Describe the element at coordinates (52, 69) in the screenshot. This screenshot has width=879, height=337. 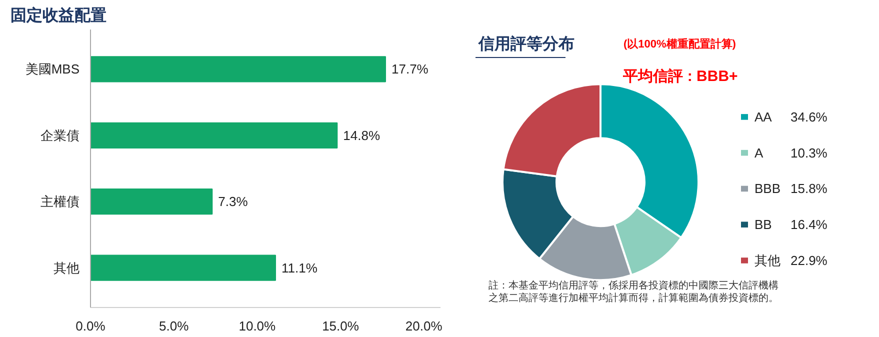
I see `y-tick-label: 美國MBS` at that location.